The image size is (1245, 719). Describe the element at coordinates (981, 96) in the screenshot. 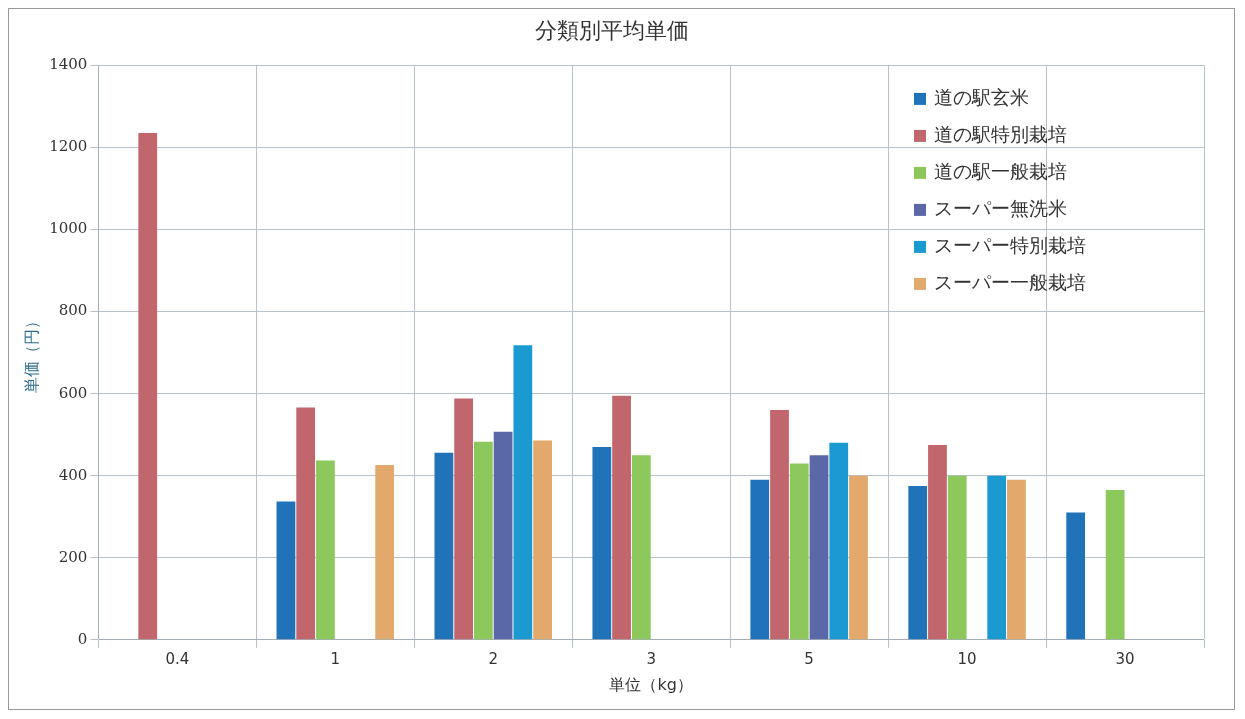

I see `legend-label: 道の駅玄米` at that location.